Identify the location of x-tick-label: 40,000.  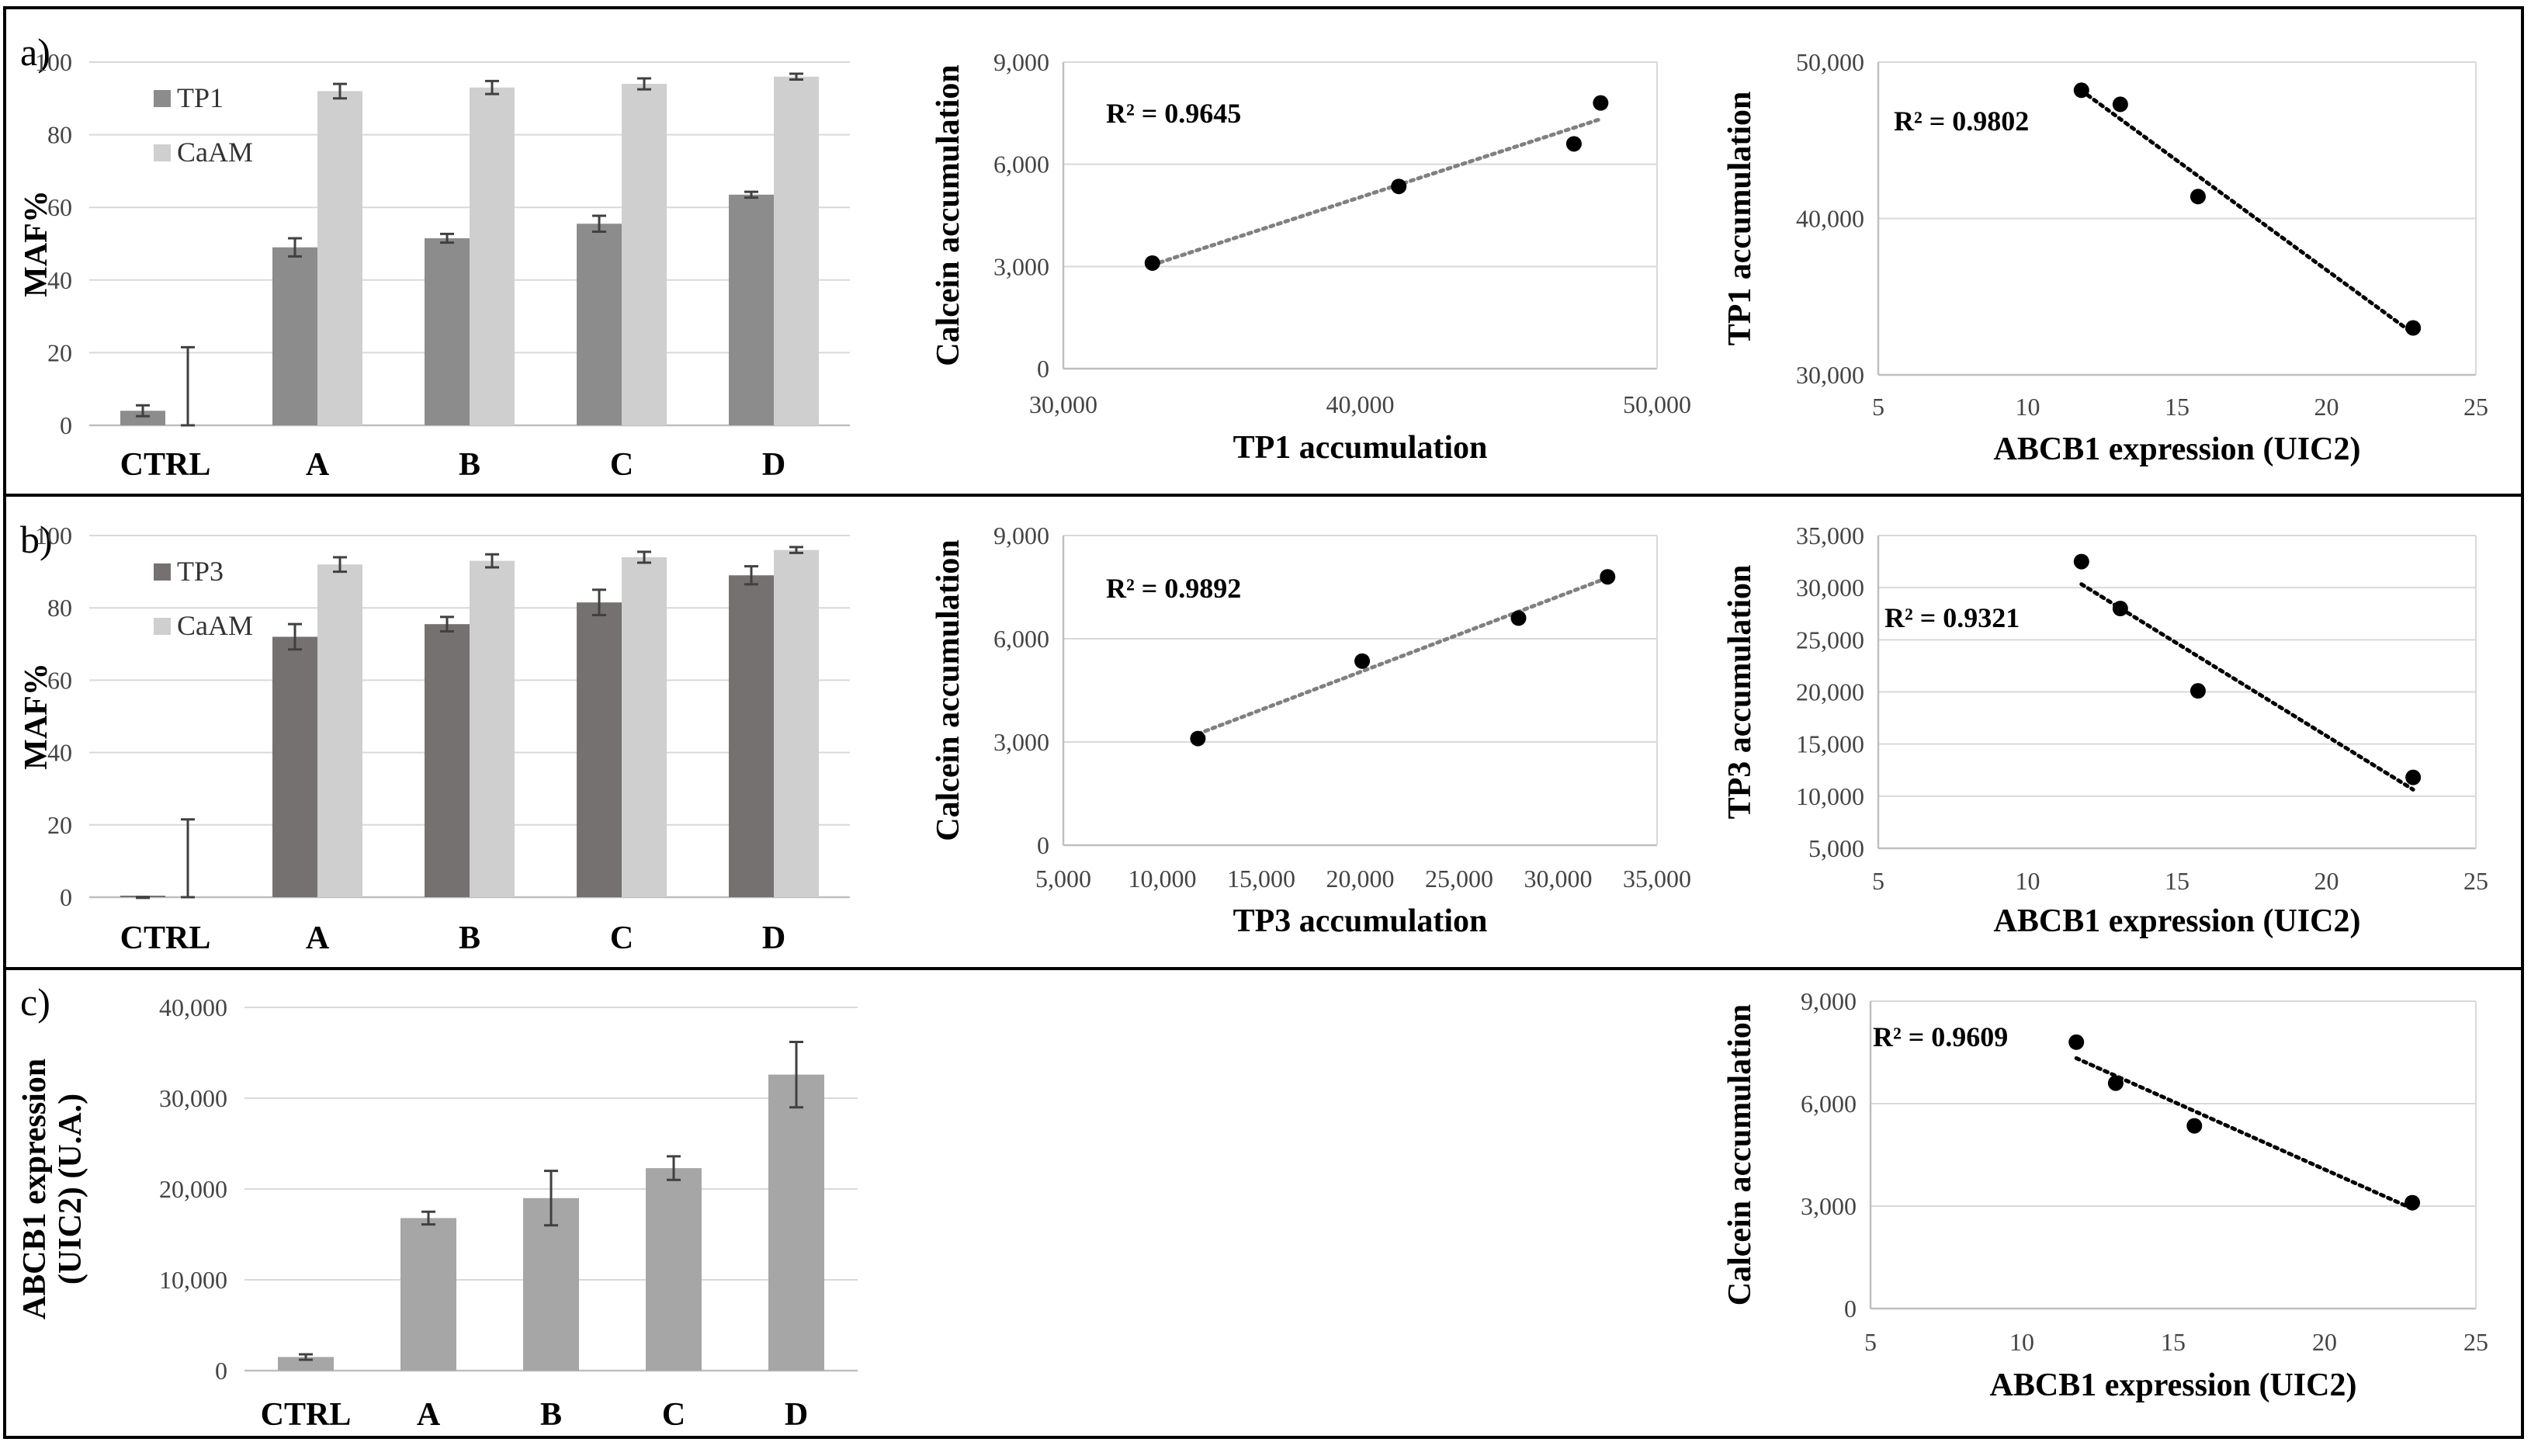
(1361, 404).